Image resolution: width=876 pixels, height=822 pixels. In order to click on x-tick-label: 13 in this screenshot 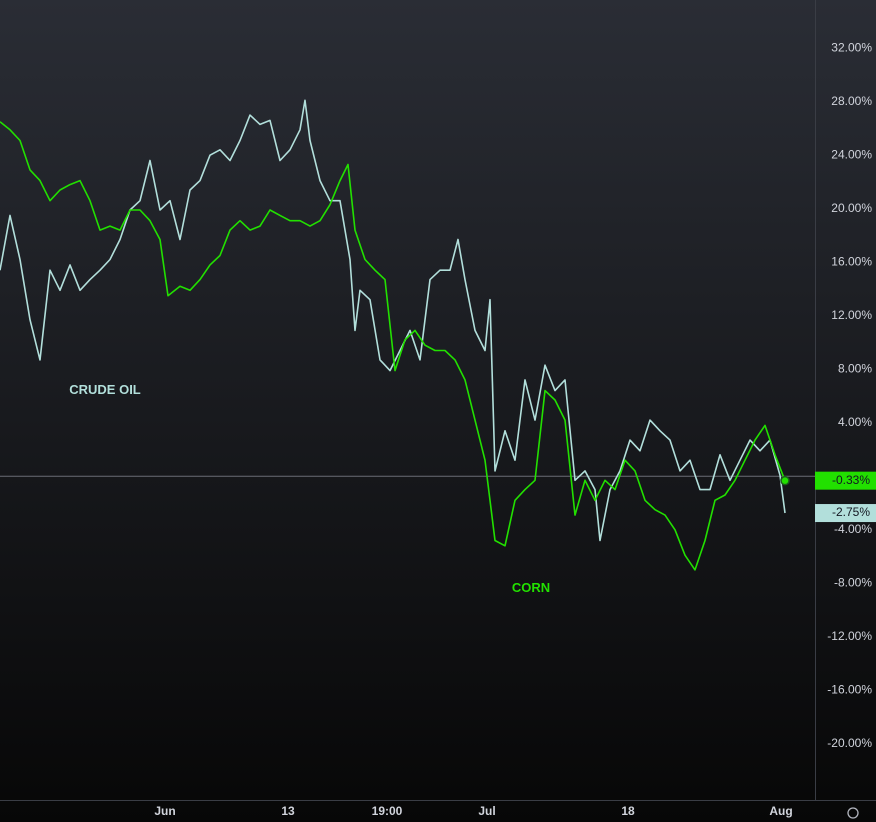, I will do `click(288, 811)`.